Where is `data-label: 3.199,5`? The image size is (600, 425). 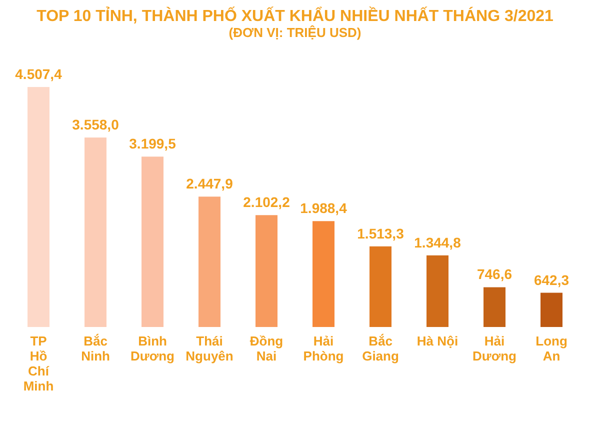 data-label: 3.199,5 is located at coordinates (152, 144).